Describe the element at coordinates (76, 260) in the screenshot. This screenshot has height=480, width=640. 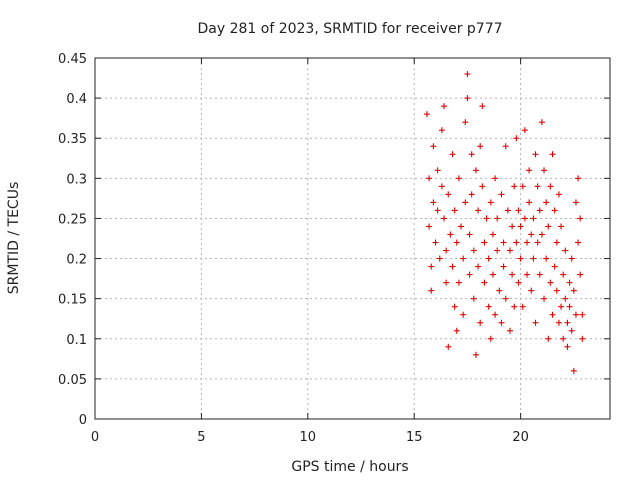
I see `y-tick-label: 0.2` at that location.